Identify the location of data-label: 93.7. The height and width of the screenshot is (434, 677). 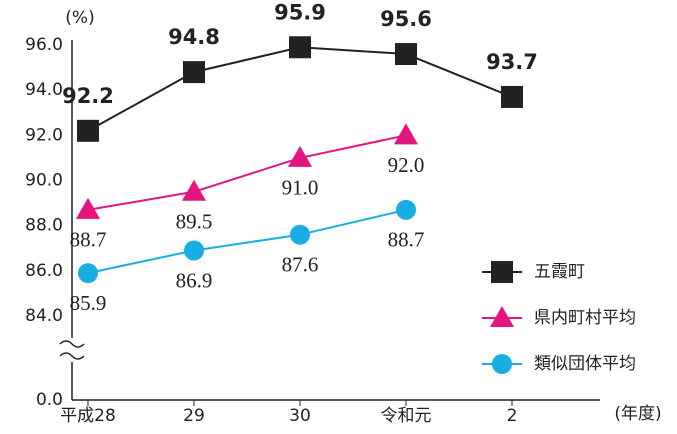
(512, 62).